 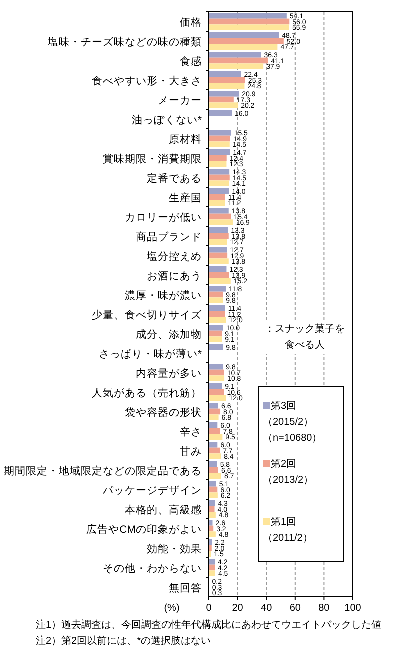 I want to click on y-tick-label: 価格, so click(x=191, y=22).